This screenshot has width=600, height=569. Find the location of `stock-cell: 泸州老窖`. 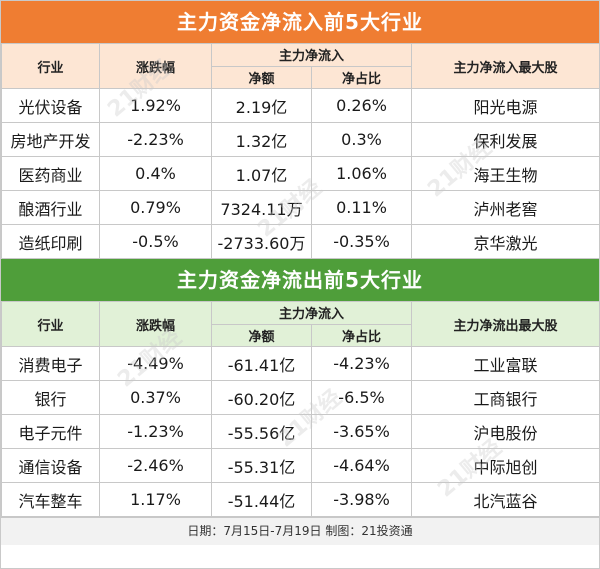

stock-cell: 泸州老窖 is located at coordinates (505, 207).